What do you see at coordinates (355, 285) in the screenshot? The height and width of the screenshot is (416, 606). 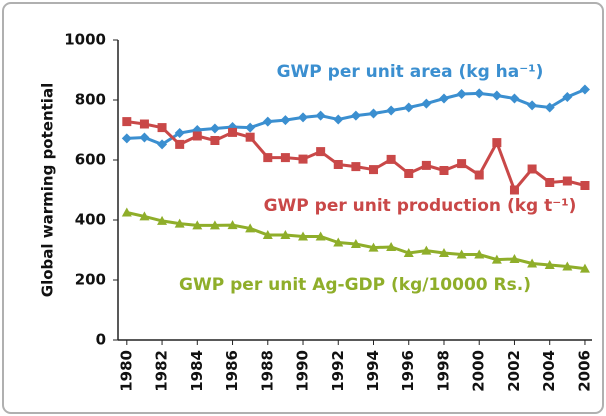 I see `series-label: GWP per unit Ag-GDP (kg/10000 Rs.)` at bounding box center [355, 285].